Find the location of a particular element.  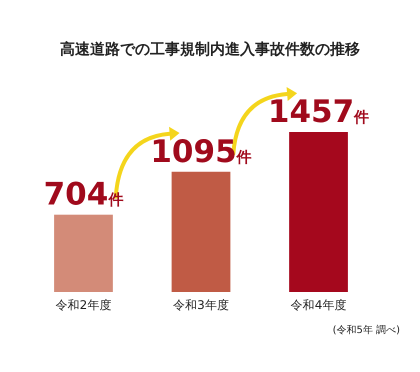

data-label: 1095件 is located at coordinates (201, 152).